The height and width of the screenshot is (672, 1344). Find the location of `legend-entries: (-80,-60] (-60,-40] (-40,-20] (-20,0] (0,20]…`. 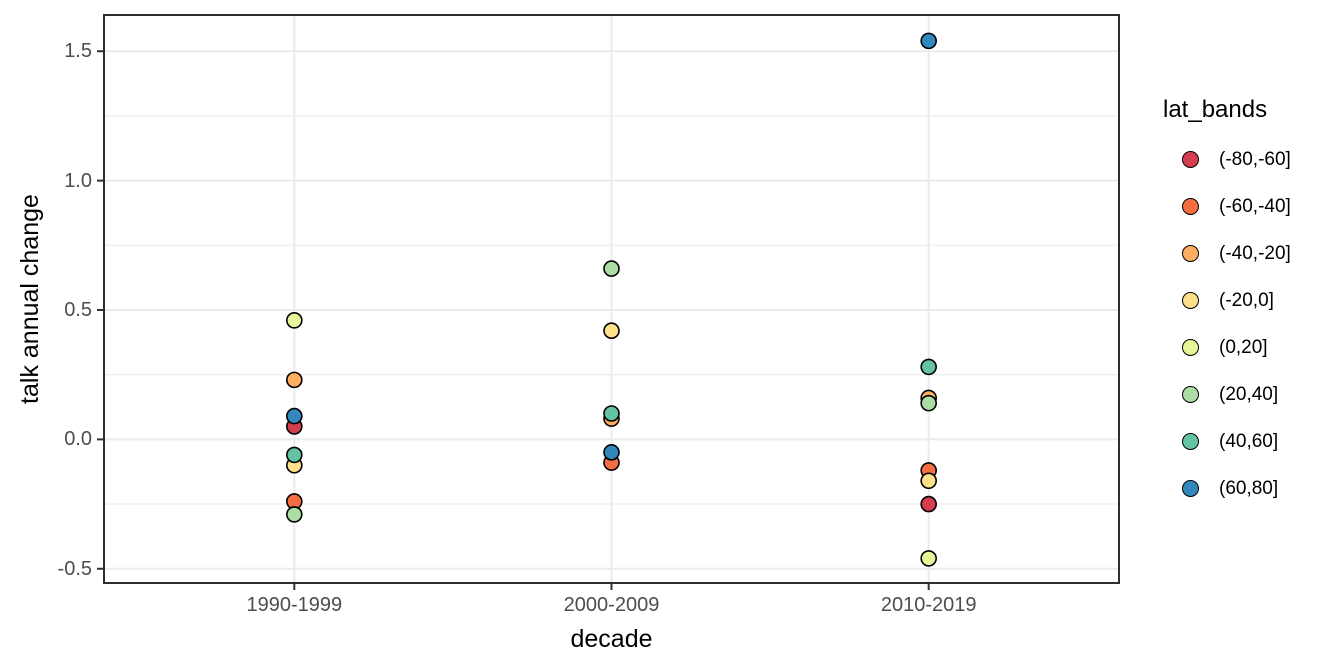

legend-entries: (-80,-60] (-60,-40] (-40,-20] (-20,0] (0,20]… is located at coordinates (1236, 324).